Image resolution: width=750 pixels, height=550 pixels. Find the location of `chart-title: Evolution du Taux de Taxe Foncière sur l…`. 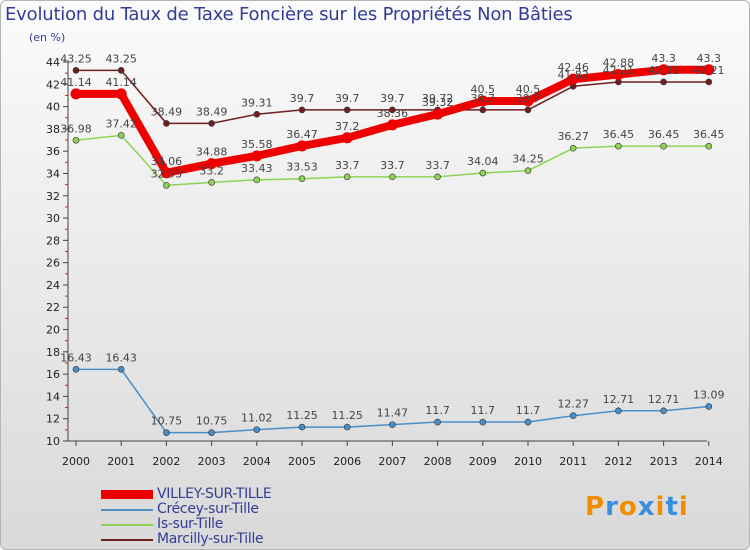

chart-title: Evolution du Taux de Taxe Foncière sur l… is located at coordinates (289, 14).